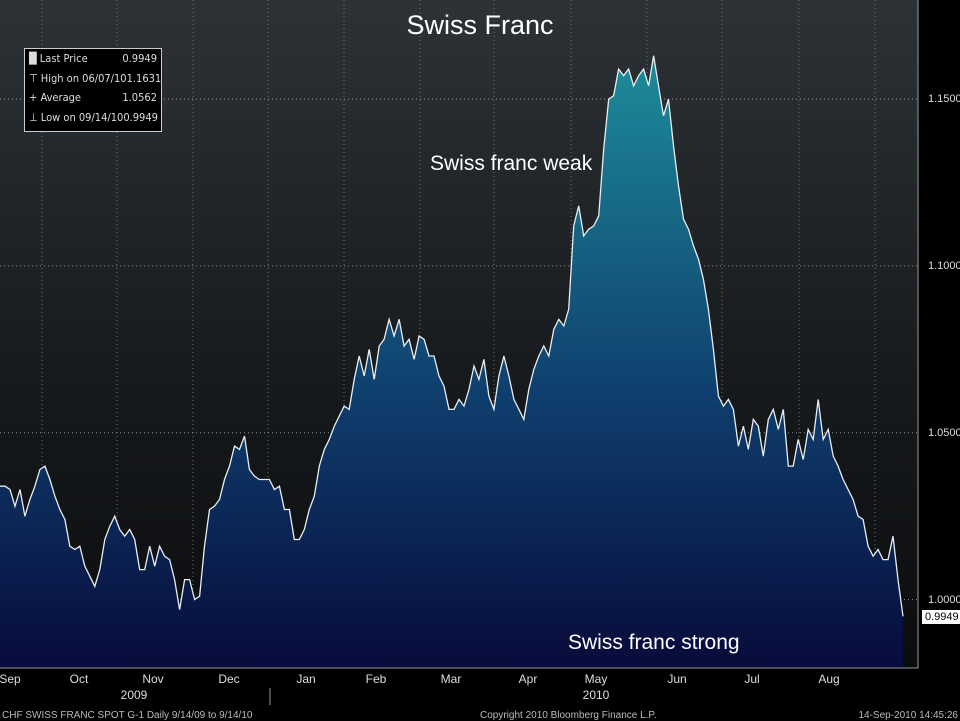 Image resolution: width=960 pixels, height=721 pixels. What do you see at coordinates (944, 265) in the screenshot?
I see `y-tick-label: 1.1000` at bounding box center [944, 265].